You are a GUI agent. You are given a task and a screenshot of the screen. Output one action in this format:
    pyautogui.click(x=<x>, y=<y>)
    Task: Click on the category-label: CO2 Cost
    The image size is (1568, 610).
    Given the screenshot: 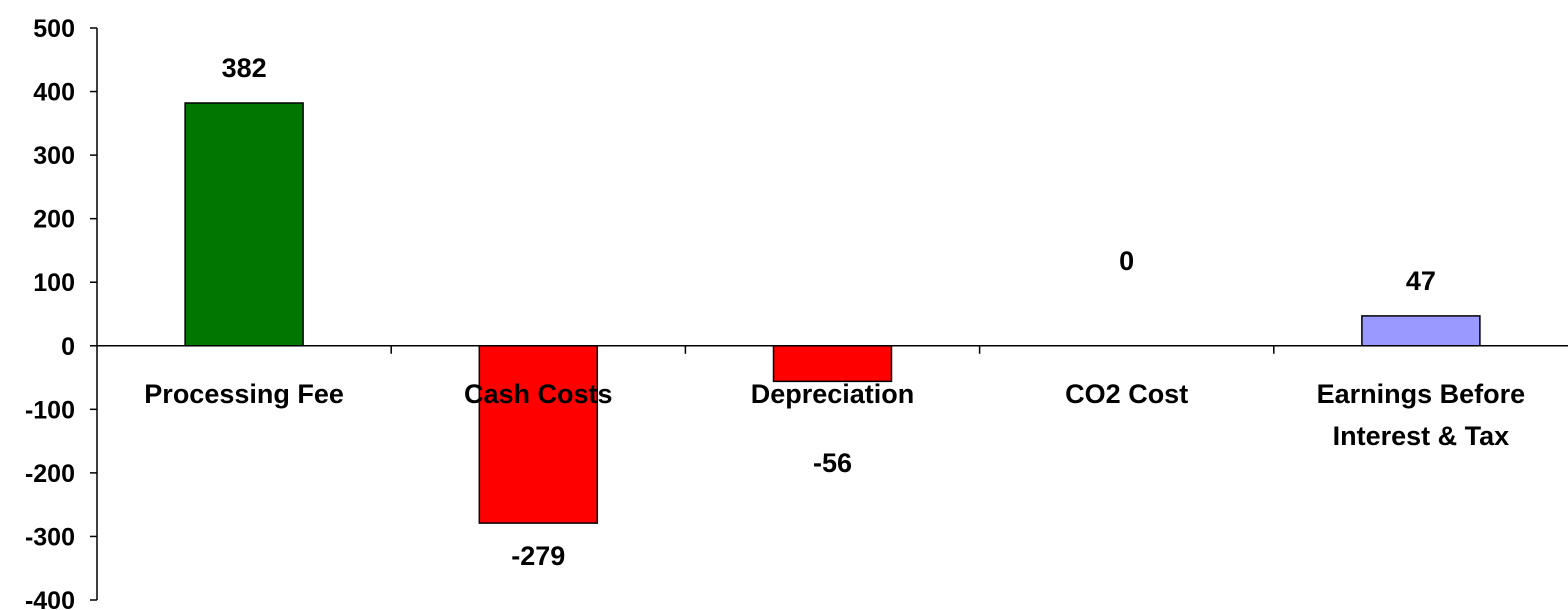 What is the action you would take?
    pyautogui.click(x=1126, y=394)
    